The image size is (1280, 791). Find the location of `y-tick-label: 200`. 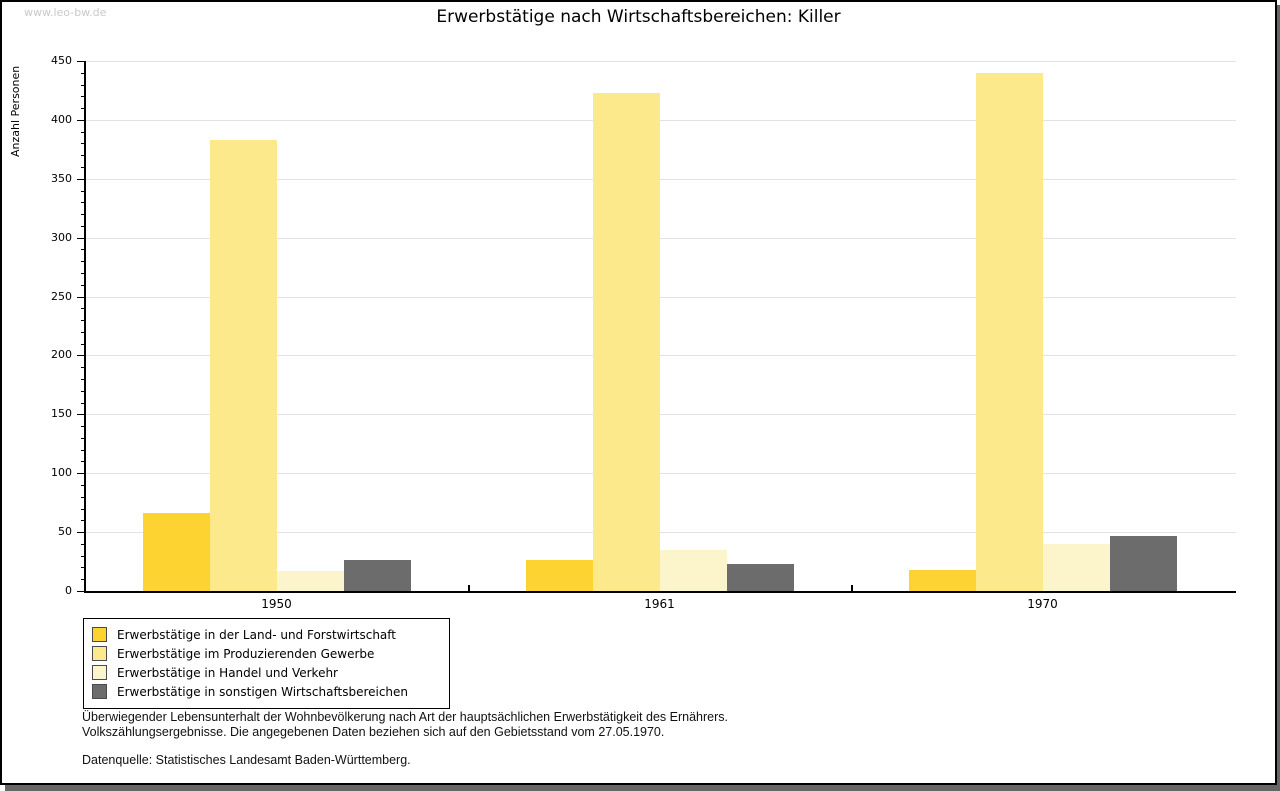

y-tick-label: 200 is located at coordinates (61, 355).